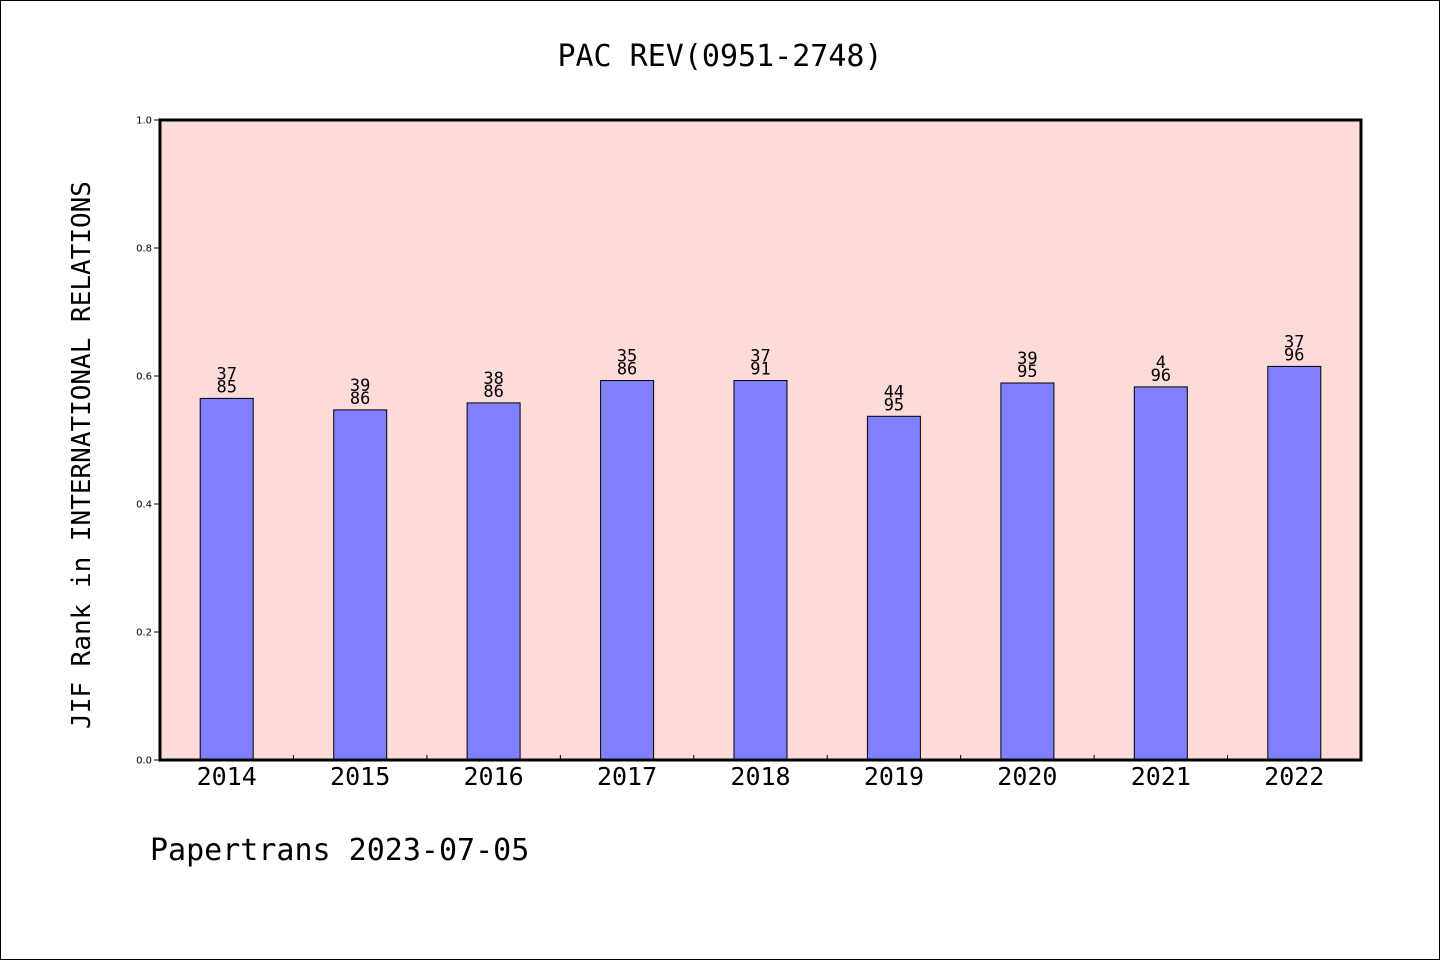 The height and width of the screenshot is (960, 1440). Describe the element at coordinates (627, 570) in the screenshot. I see `bar-2017` at that location.